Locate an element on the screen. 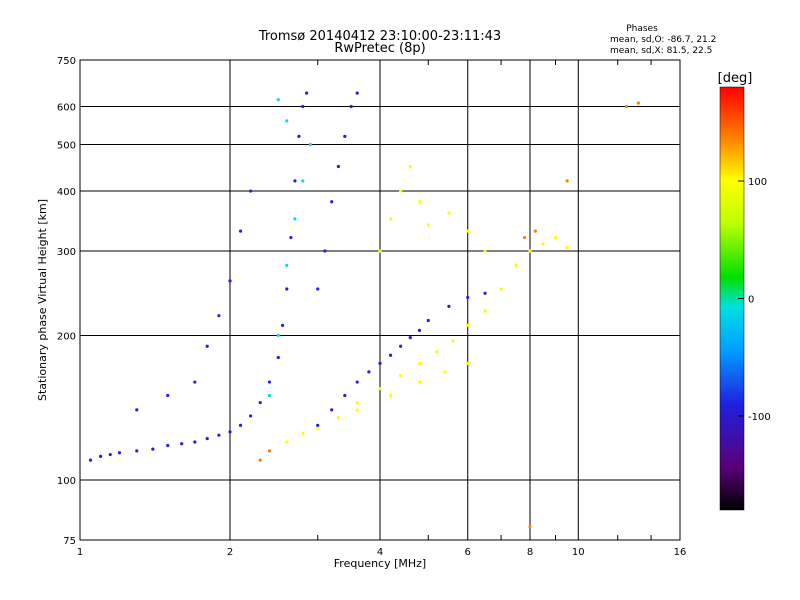 The width and height of the screenshot is (800, 600). stats-x-line: mean, sd,X: 81.5, 22.5 is located at coordinates (661, 51).